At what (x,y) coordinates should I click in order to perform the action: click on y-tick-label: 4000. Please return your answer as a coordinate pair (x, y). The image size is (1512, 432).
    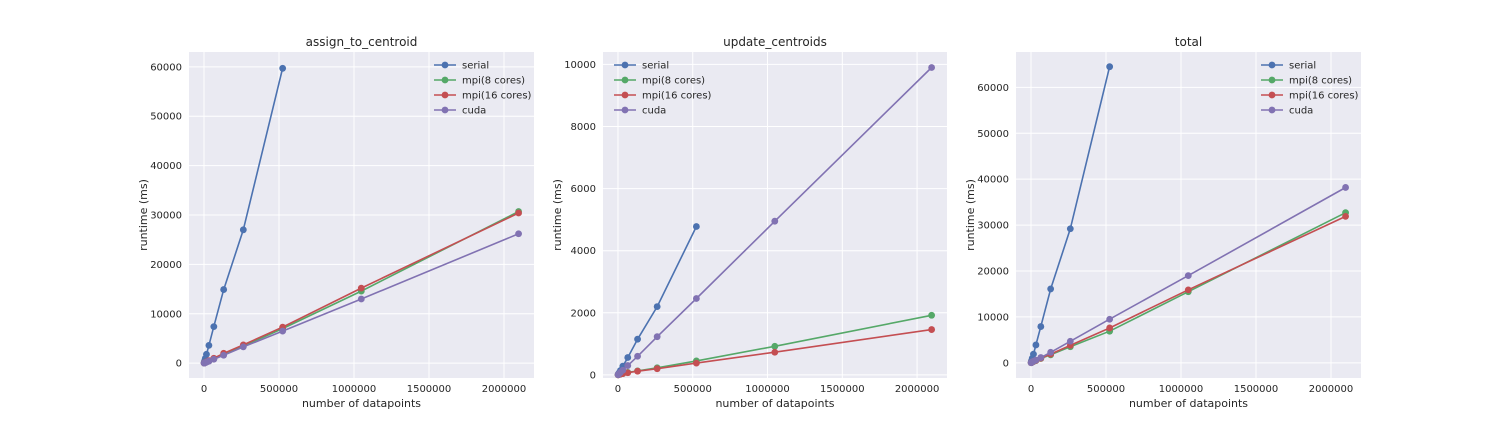
    Looking at the image, I should click on (583, 251).